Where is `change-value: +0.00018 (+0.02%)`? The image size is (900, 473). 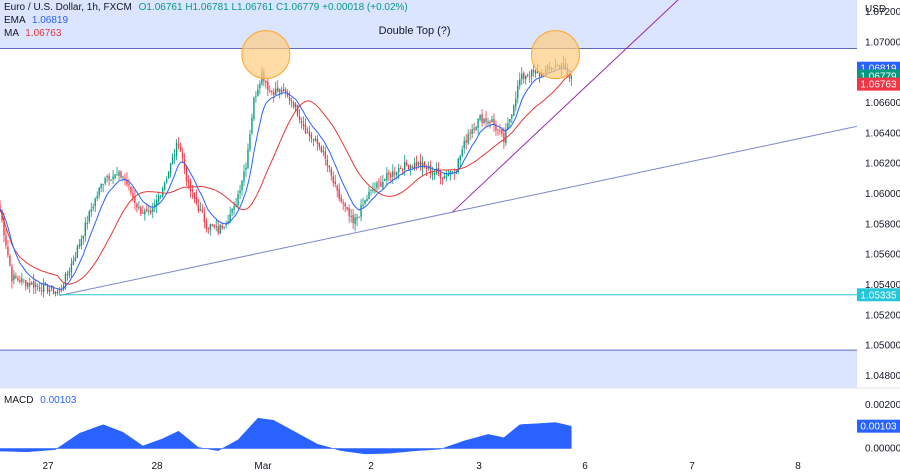
change-value: +0.00018 (+0.02%) is located at coordinates (365, 7).